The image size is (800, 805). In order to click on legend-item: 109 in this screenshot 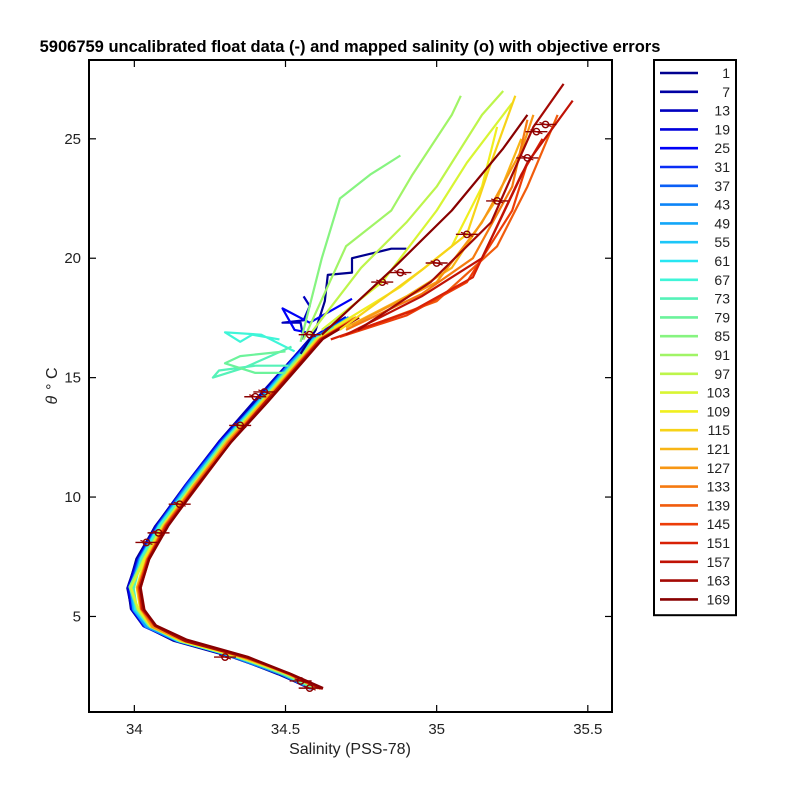, I will do `click(695, 411)`.